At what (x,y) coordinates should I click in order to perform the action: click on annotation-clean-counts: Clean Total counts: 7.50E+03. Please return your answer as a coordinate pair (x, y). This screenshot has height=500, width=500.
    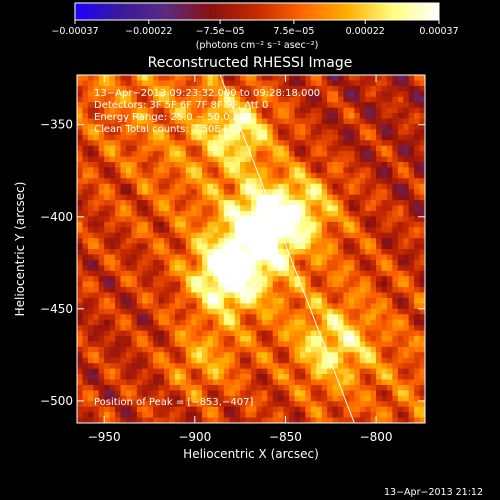
    Looking at the image, I should click on (168, 129).